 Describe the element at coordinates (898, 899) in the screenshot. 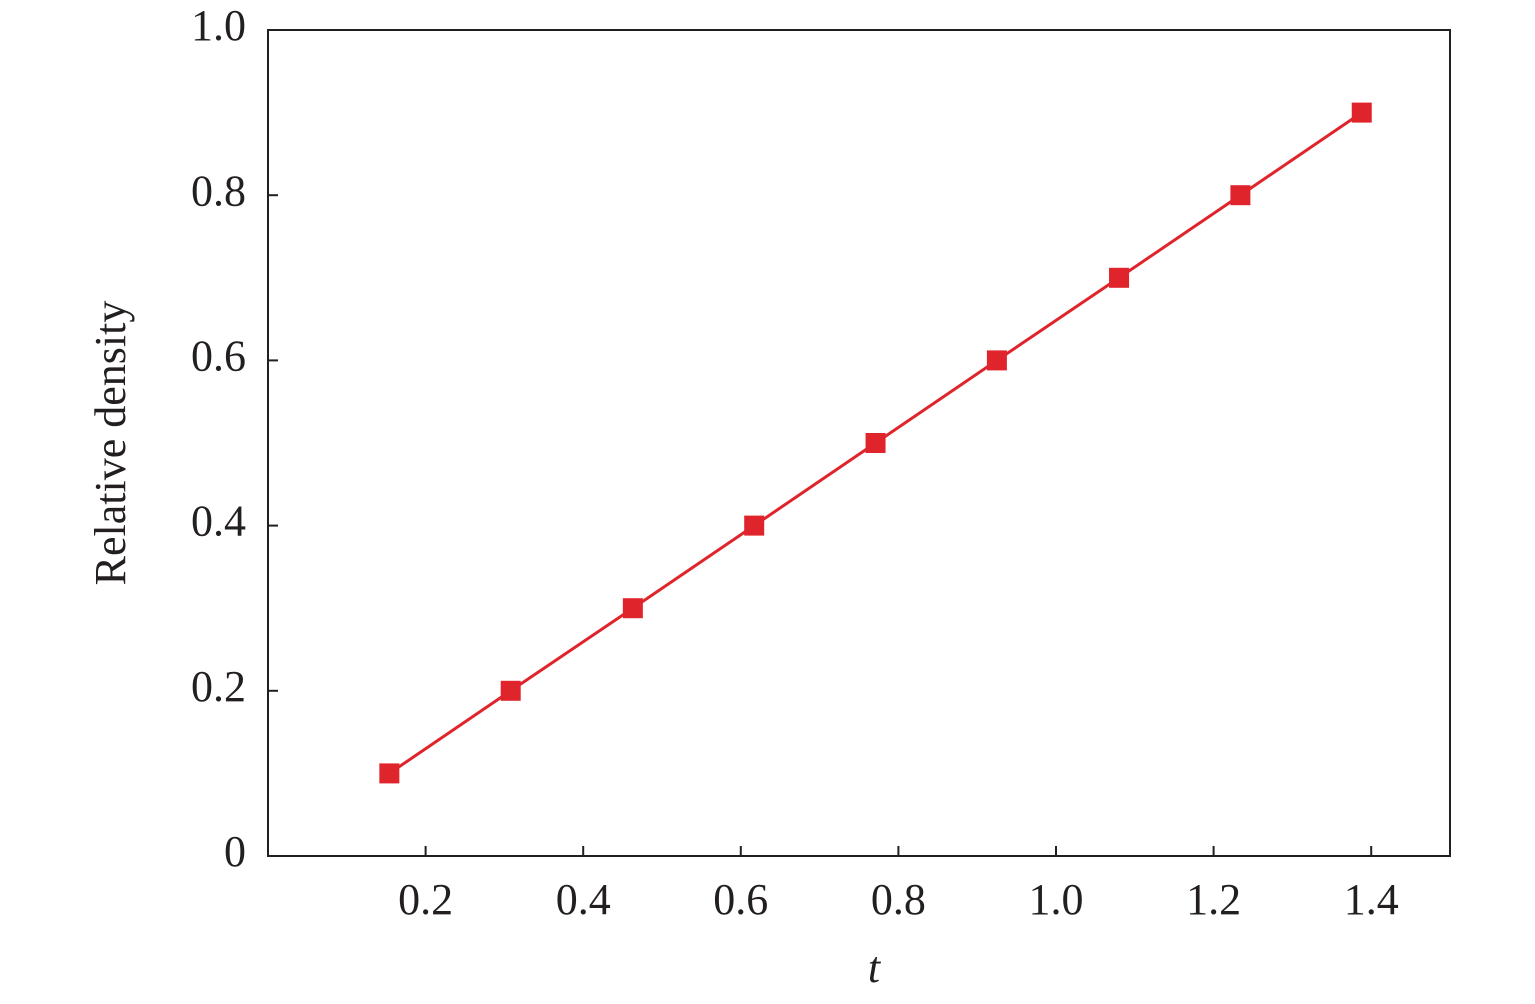

I see `x-tick-label: 0.8` at that location.